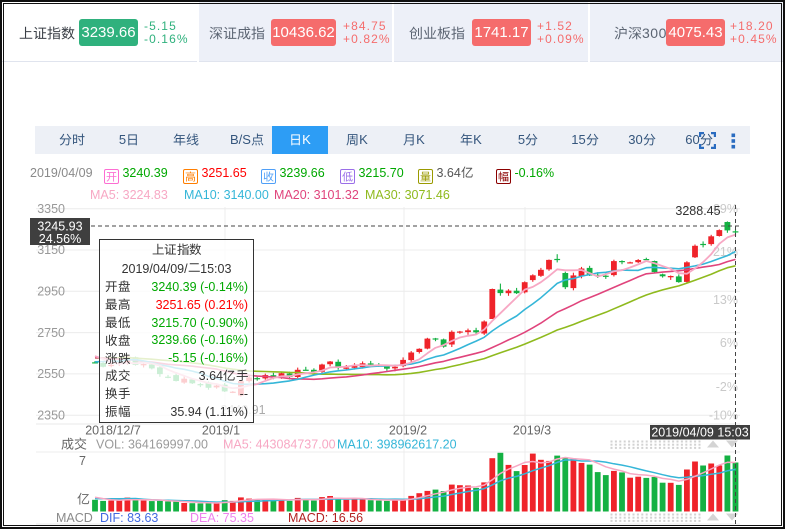 The image size is (785, 529). I want to click on svg-text: 2019/2, so click(408, 431).